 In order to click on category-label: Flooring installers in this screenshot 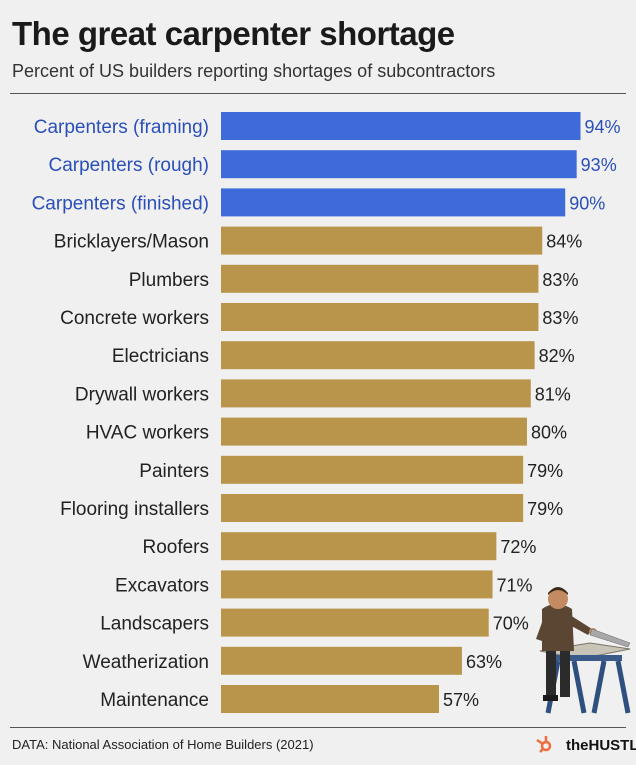, I will do `click(134, 509)`.